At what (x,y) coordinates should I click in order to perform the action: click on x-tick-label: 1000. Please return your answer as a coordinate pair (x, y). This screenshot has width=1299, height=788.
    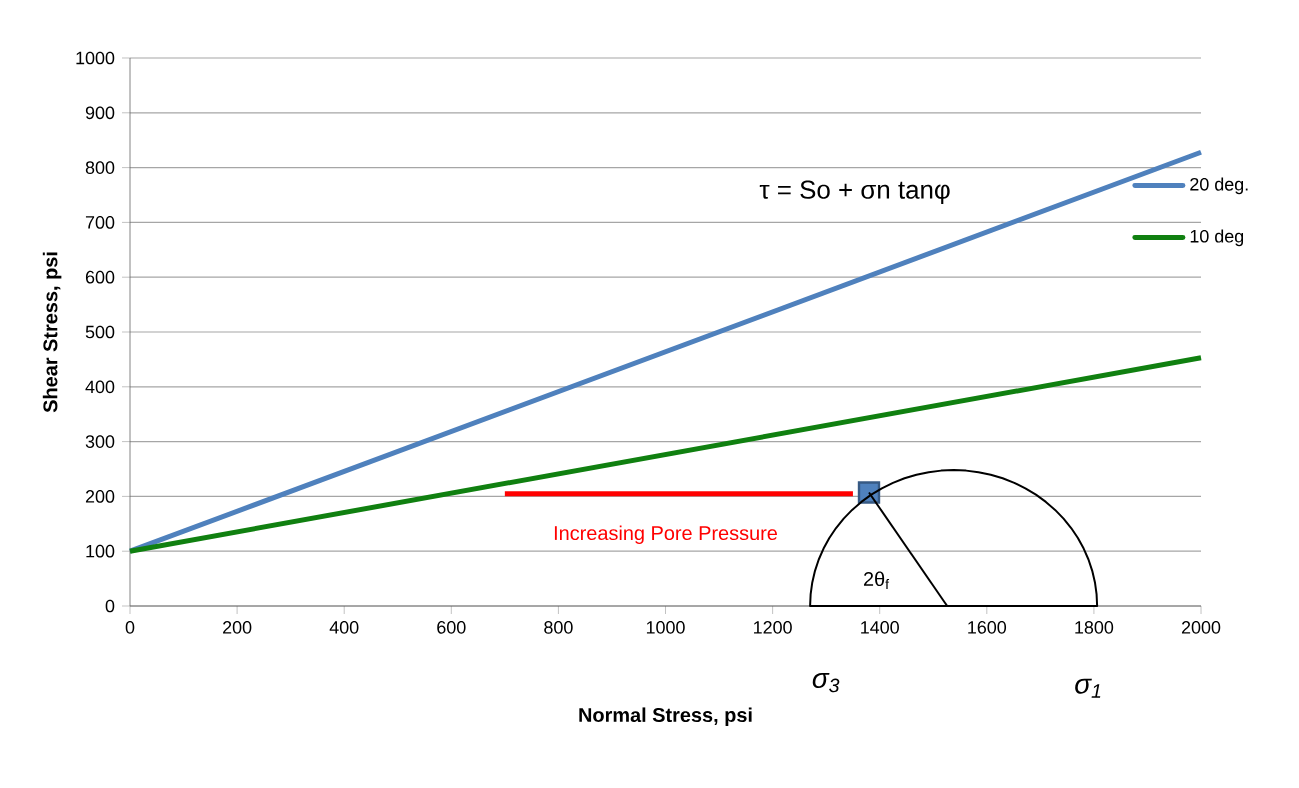
    Looking at the image, I should click on (665, 627).